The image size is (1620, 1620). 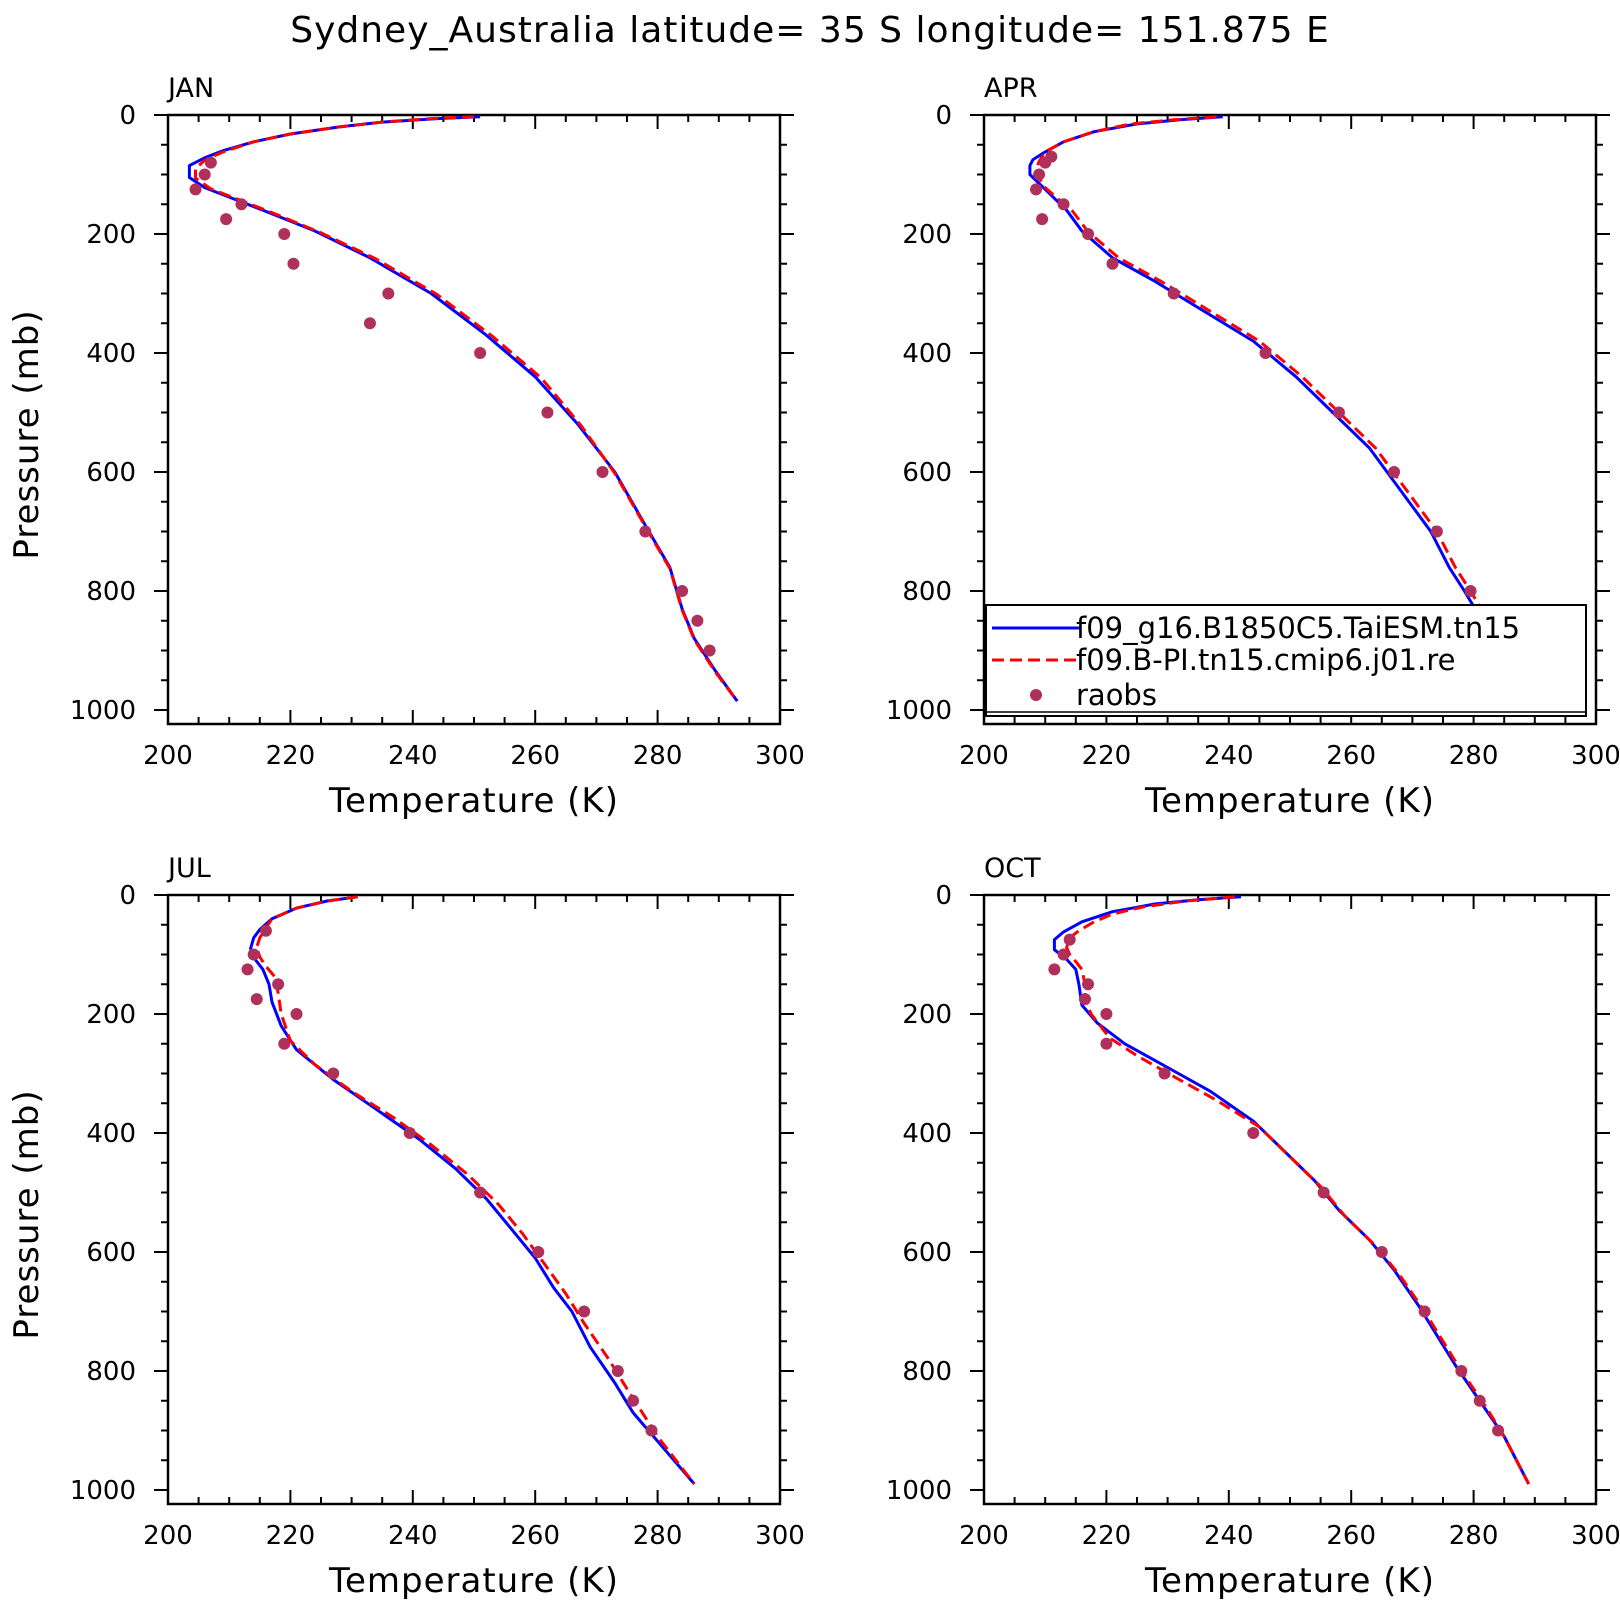 I want to click on panel-label: JAN, so click(x=190, y=88).